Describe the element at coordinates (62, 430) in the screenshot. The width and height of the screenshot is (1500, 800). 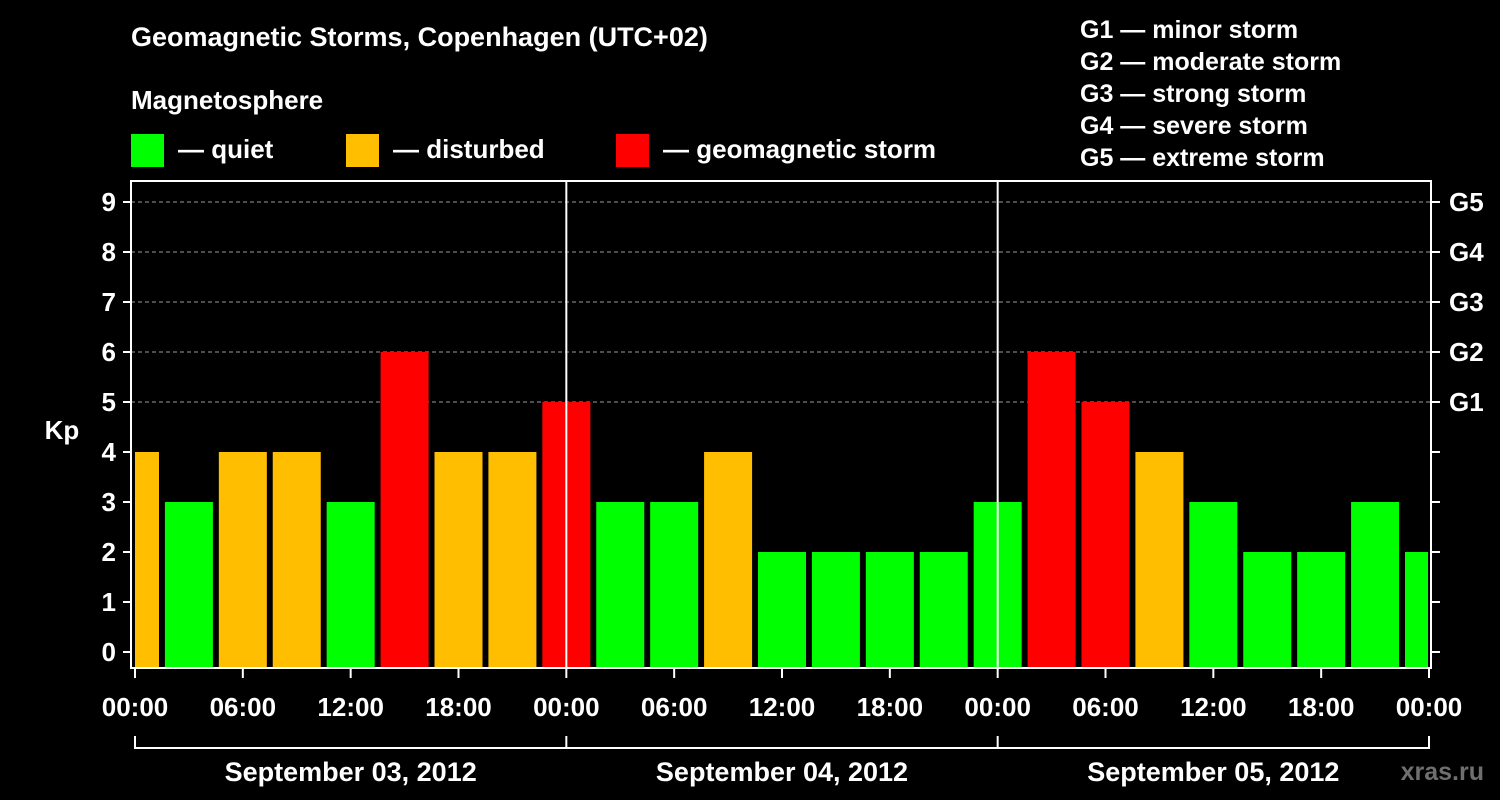
I see `y-axis-label: Kp` at that location.